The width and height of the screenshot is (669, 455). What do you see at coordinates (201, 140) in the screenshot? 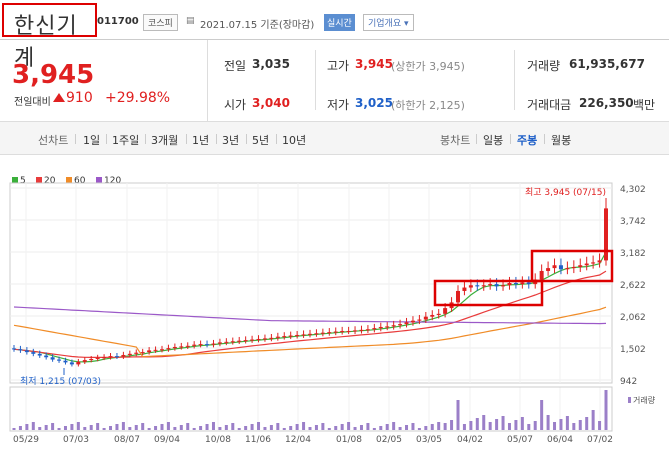
I see `tab-1year: 1년` at bounding box center [201, 140].